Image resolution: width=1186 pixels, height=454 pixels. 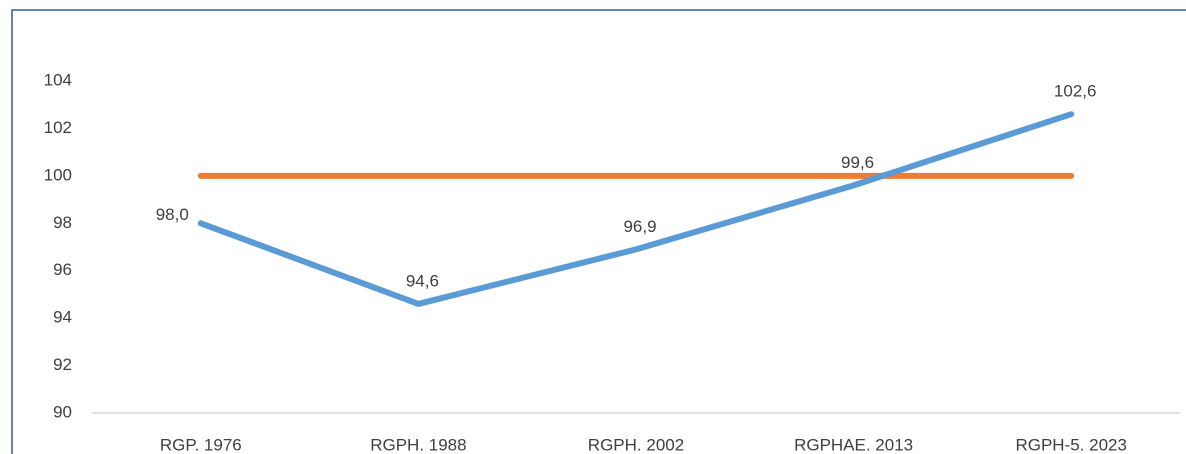 What do you see at coordinates (62, 269) in the screenshot?
I see `y-tick-label: 96` at bounding box center [62, 269].